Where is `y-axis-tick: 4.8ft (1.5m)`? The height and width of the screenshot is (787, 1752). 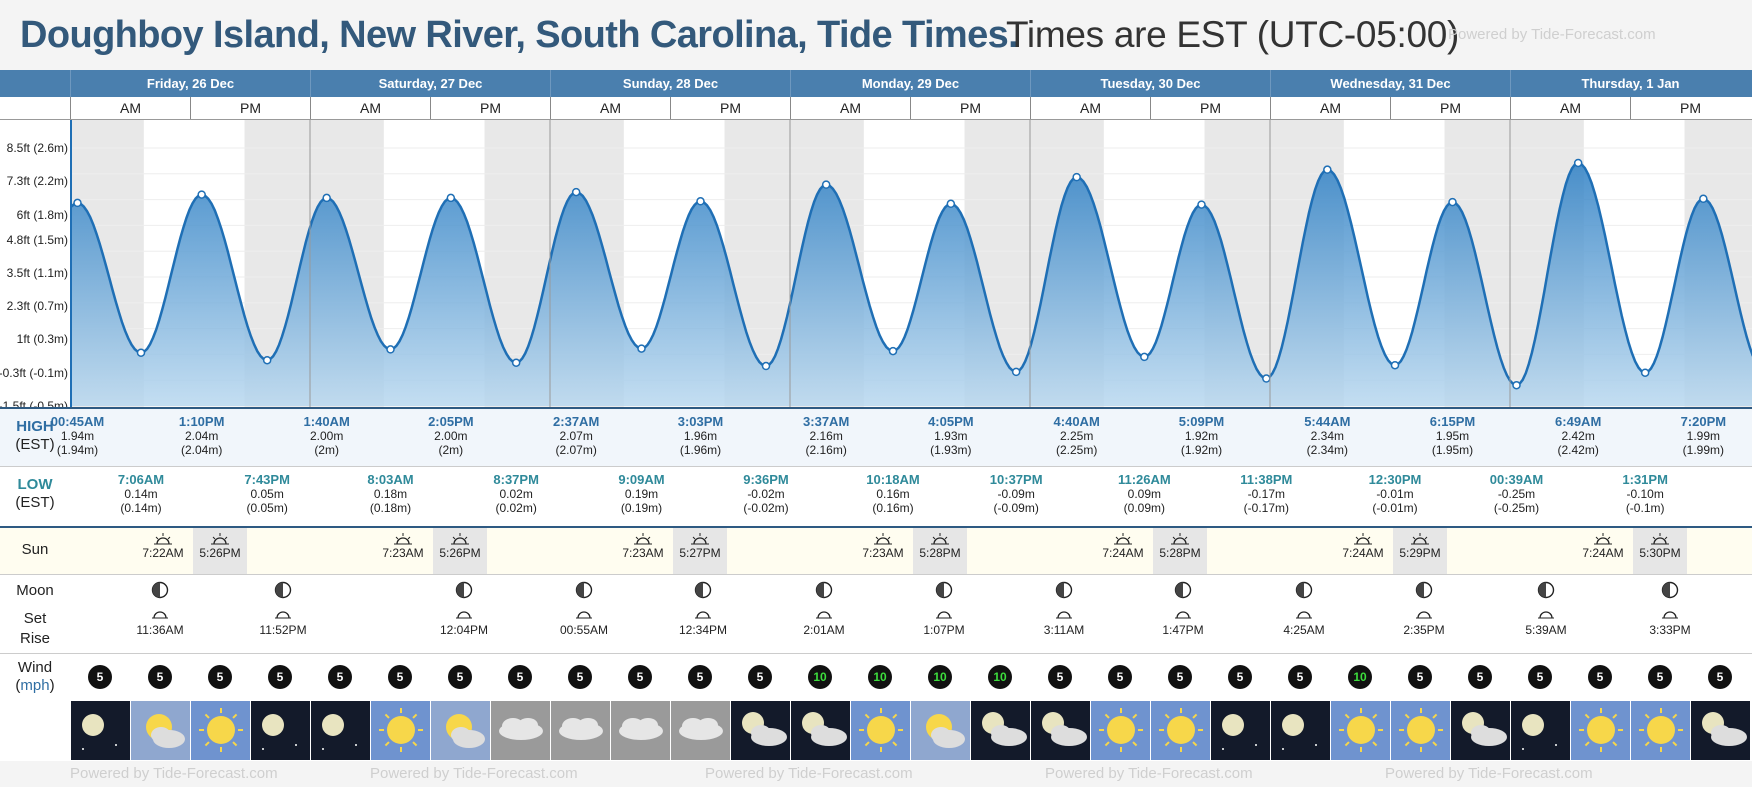 y-axis-tick: 4.8ft (1.5m) is located at coordinates (37, 239).